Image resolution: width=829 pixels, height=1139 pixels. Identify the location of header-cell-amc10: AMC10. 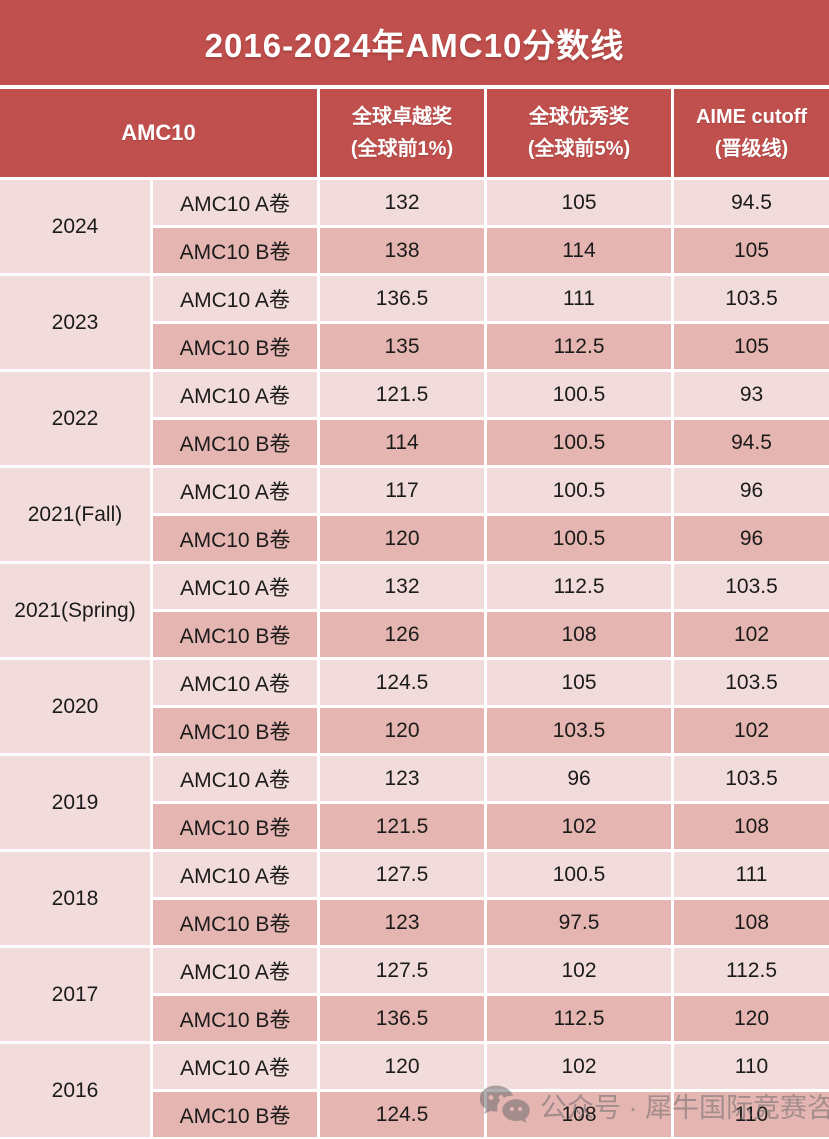
(158, 133).